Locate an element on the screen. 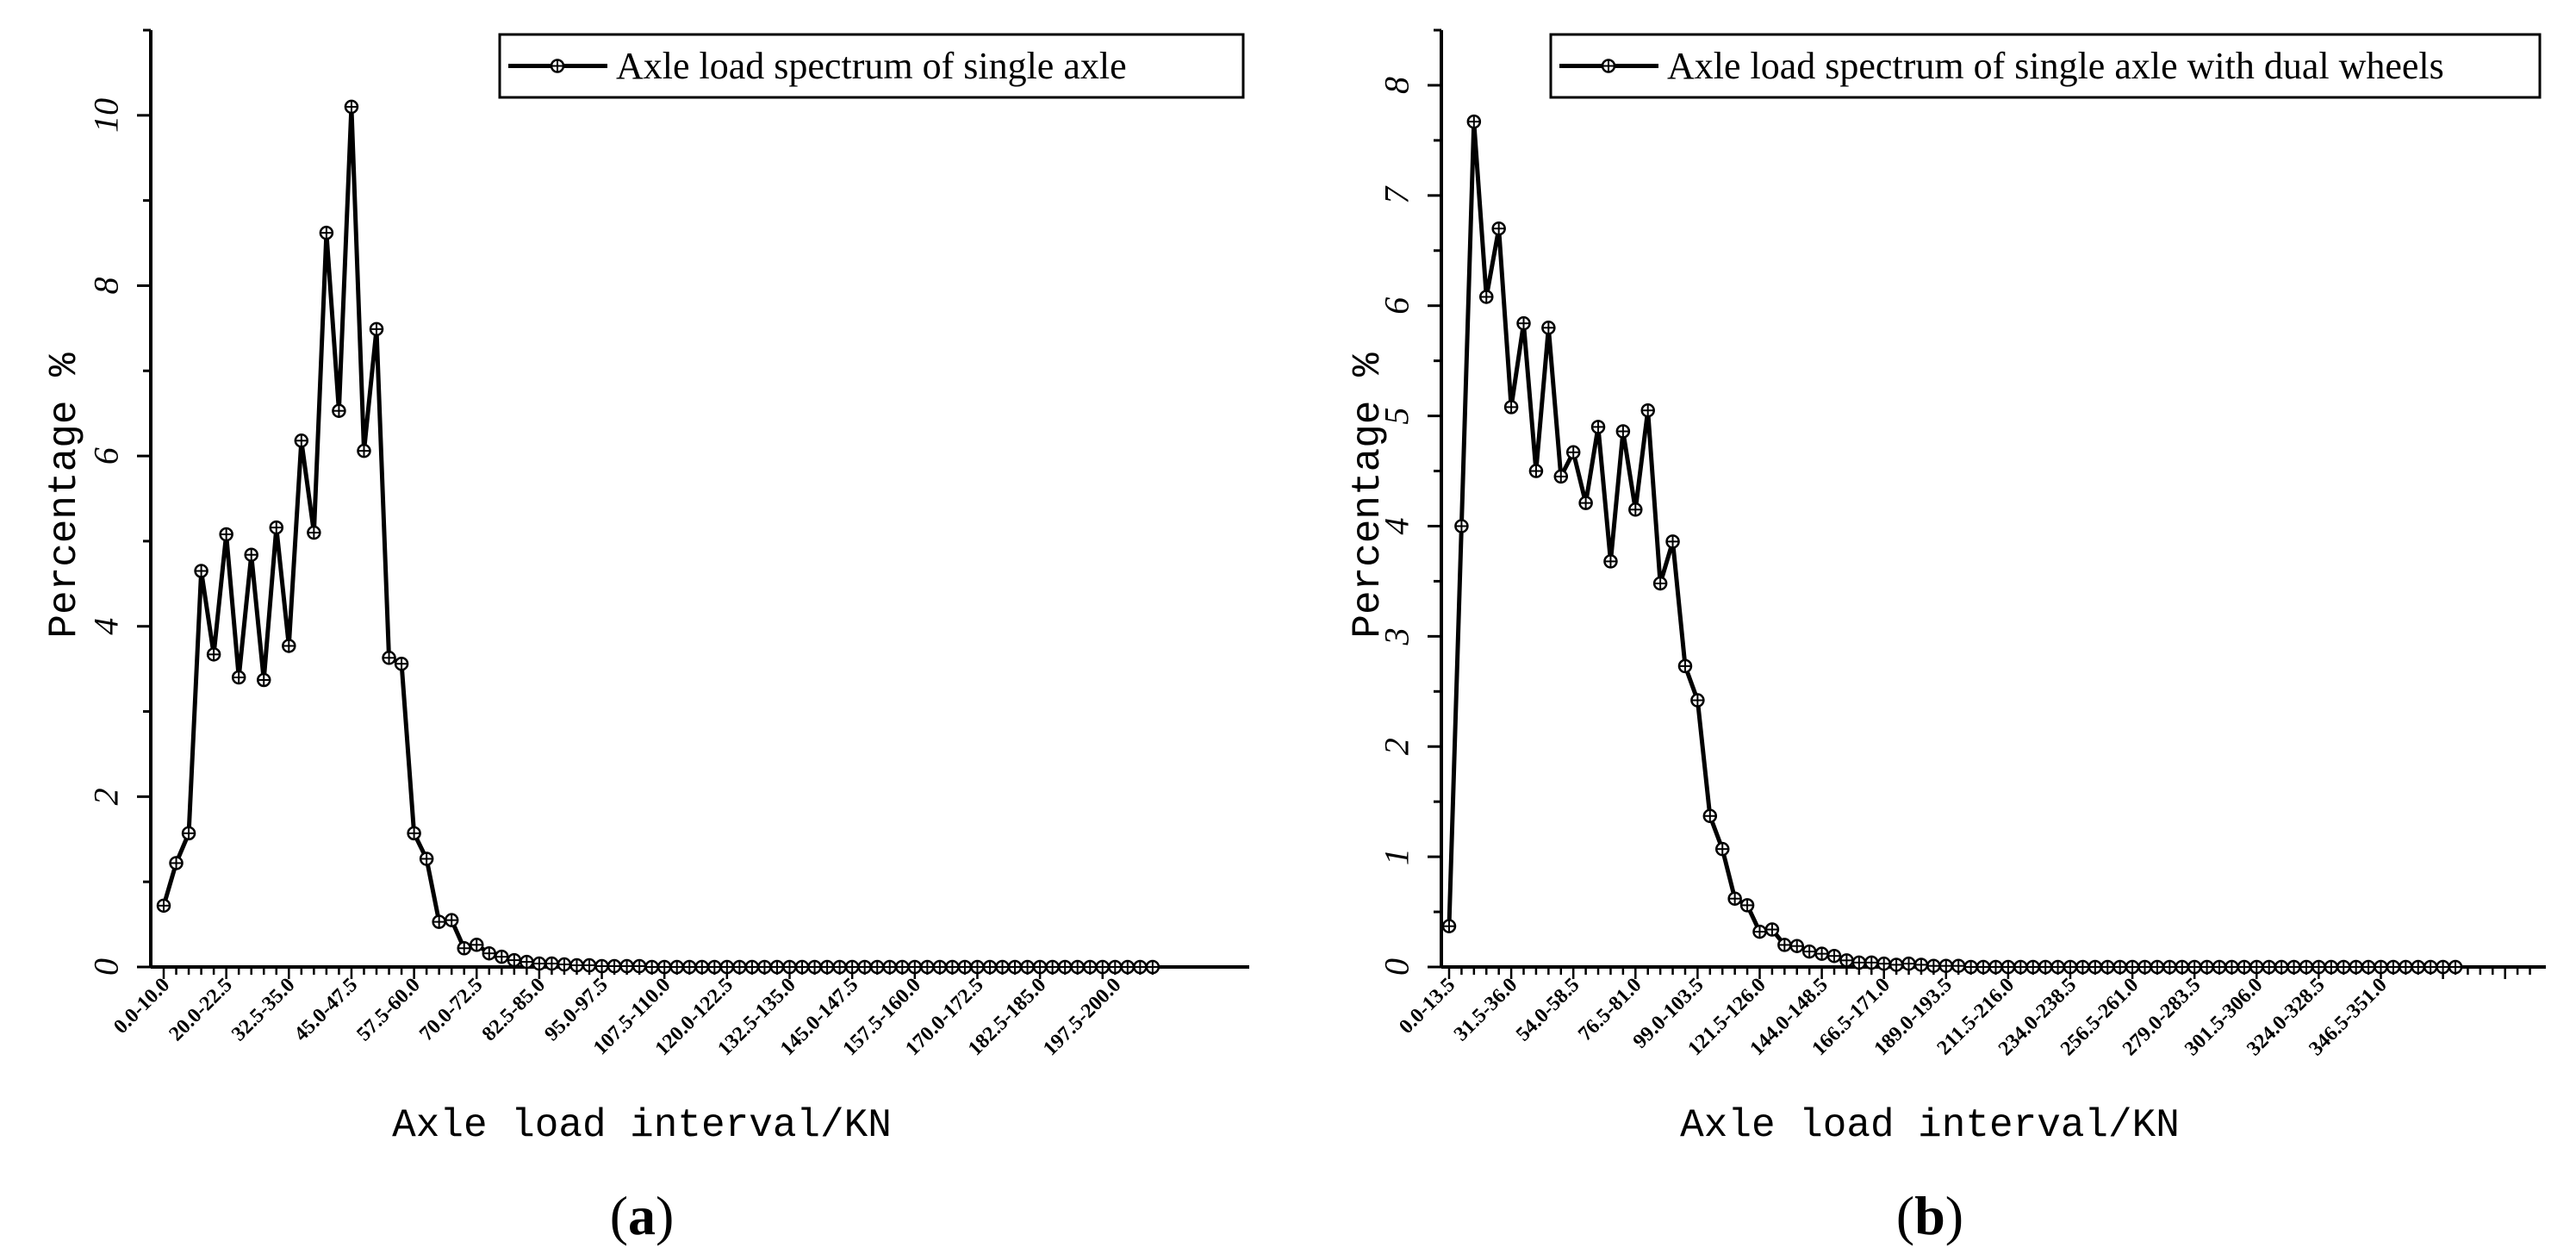 This screenshot has width=2576, height=1260. x-tick-label: 0.0-10.0 is located at coordinates (142, 1006).